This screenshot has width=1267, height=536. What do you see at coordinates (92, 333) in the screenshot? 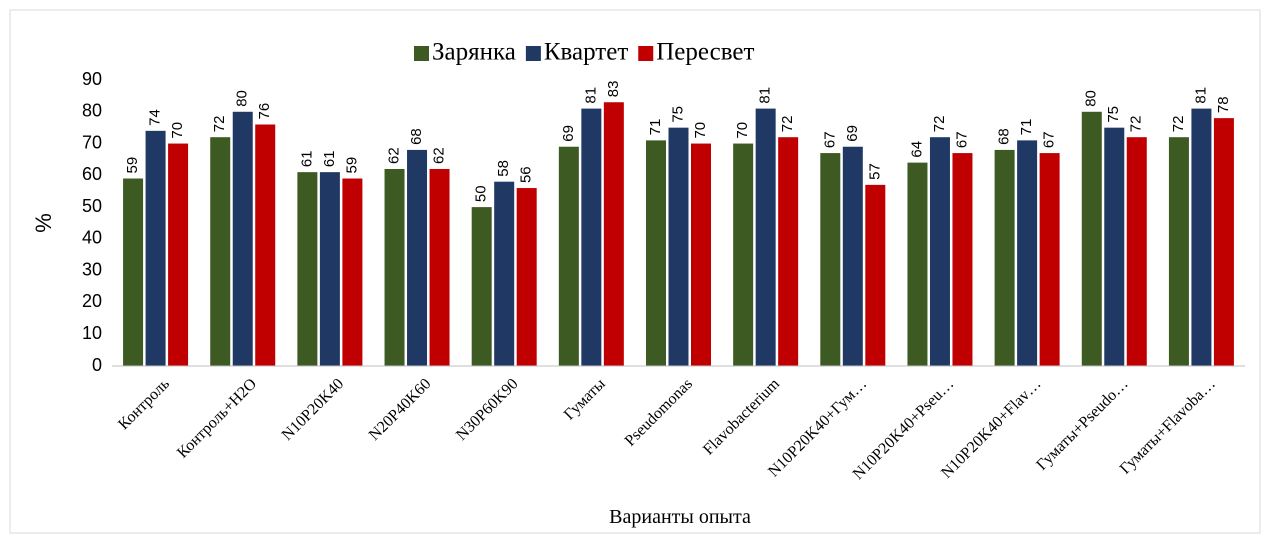
I see `y-tick-label: 10` at bounding box center [92, 333].